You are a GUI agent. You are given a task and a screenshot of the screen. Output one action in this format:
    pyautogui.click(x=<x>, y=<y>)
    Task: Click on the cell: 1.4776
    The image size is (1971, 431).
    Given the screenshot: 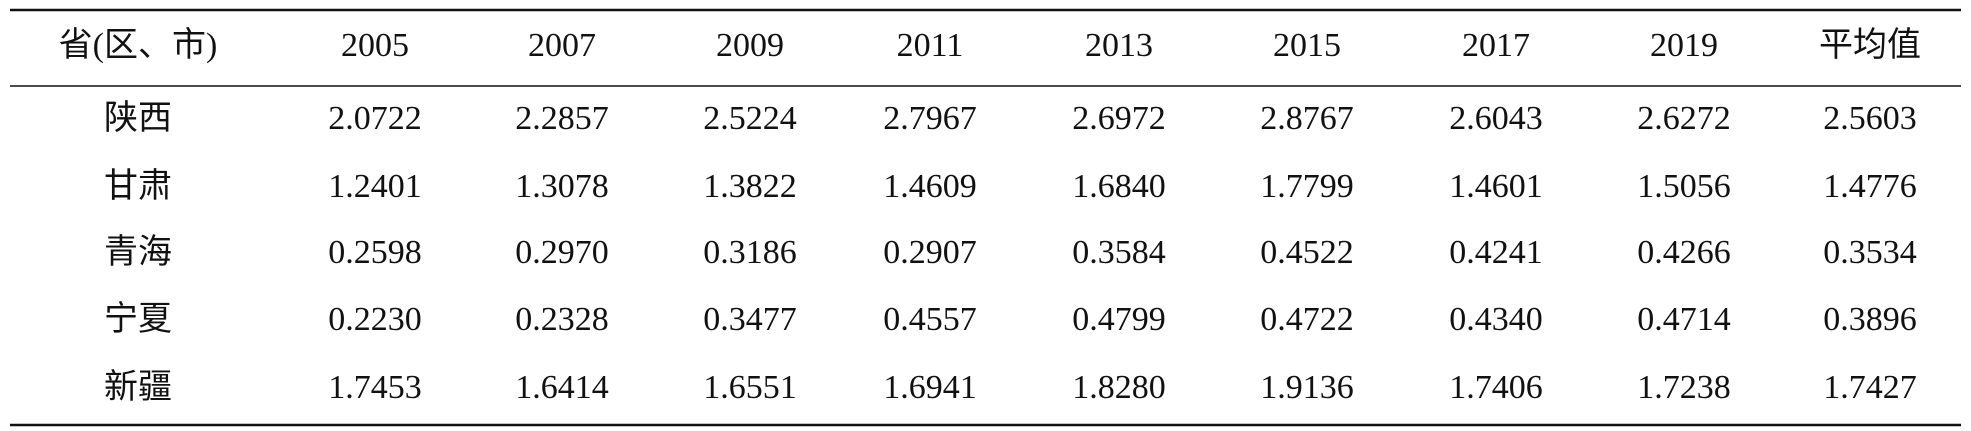 What is the action you would take?
    pyautogui.click(x=1870, y=186)
    